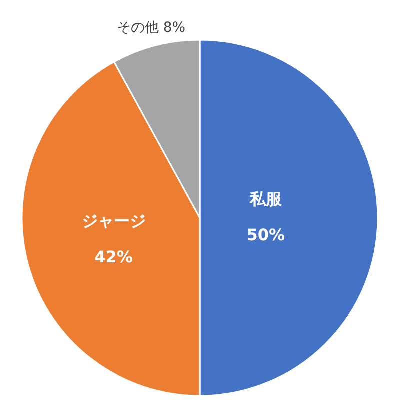 This screenshot has height=415, width=400. I want to click on data-label: 50%, so click(266, 234).